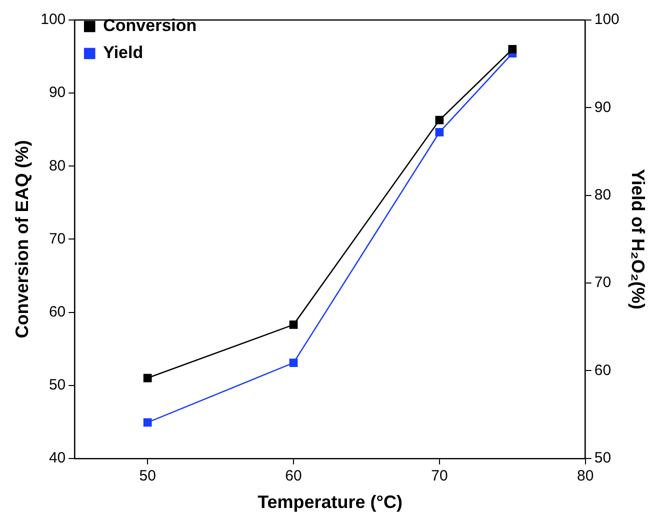  What do you see at coordinates (638, 239) in the screenshot?
I see `y2-axis-title: Yield of H₂O₂(%)` at bounding box center [638, 239].